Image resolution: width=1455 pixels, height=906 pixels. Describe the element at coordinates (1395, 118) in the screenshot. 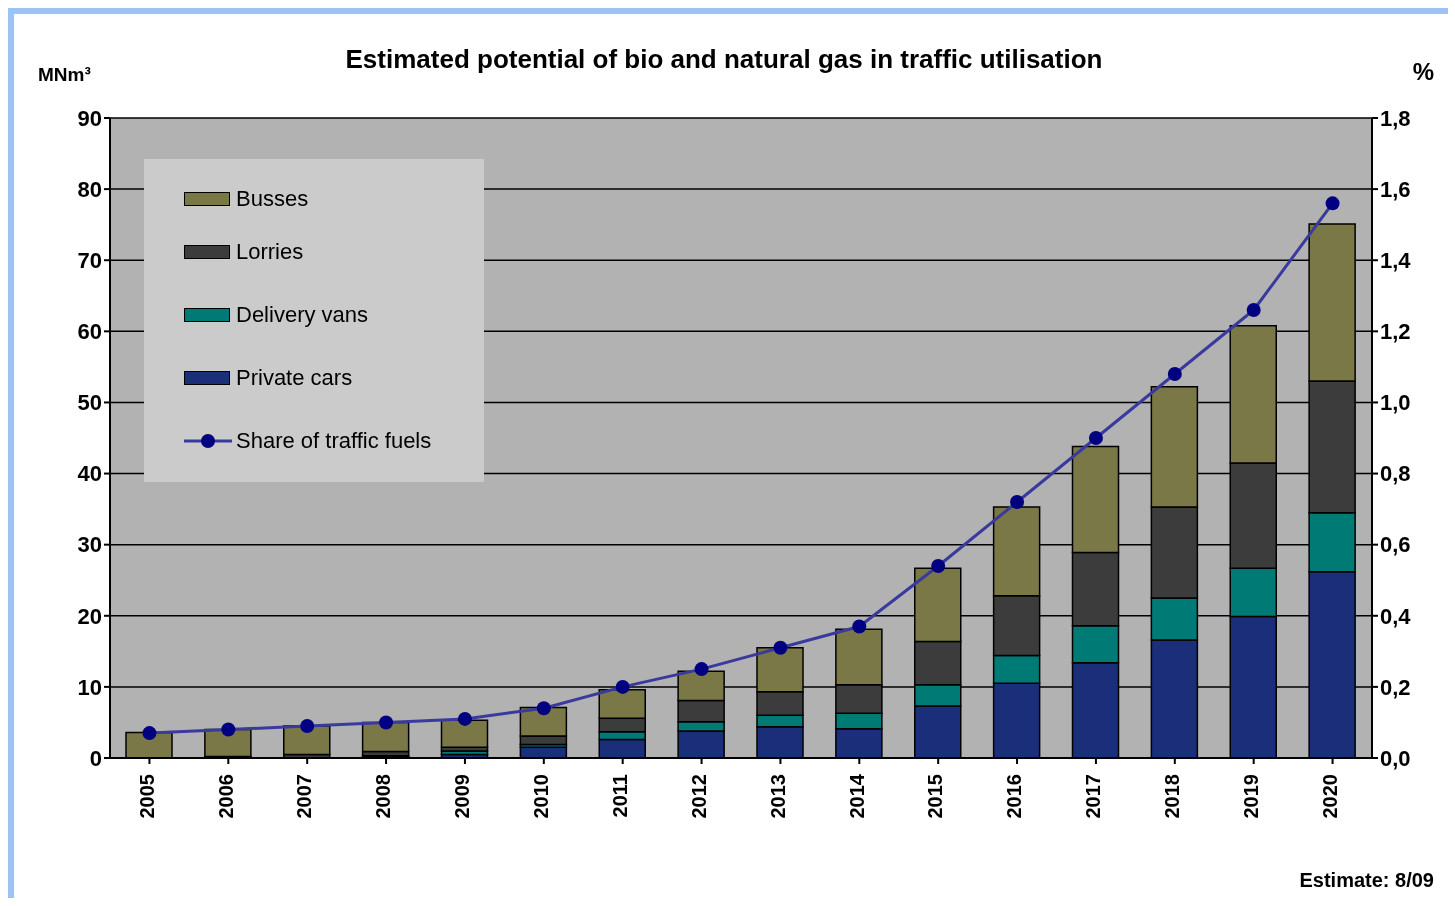

I see `y2-tick-label: 1,8` at that location.